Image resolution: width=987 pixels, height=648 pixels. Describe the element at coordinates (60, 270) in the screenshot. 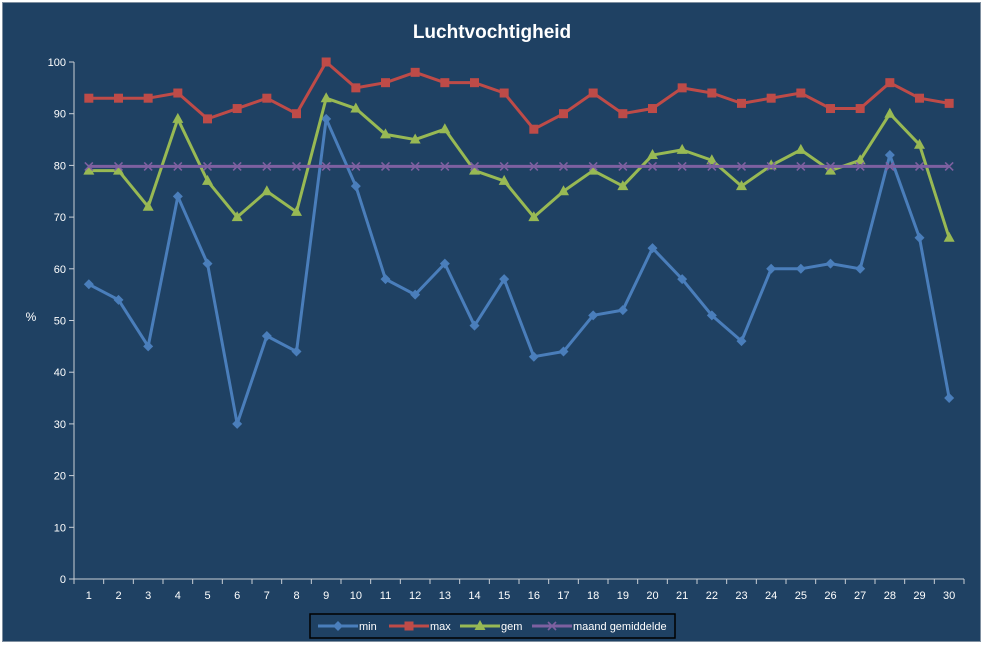

I see `y-tick-label: 60` at that location.